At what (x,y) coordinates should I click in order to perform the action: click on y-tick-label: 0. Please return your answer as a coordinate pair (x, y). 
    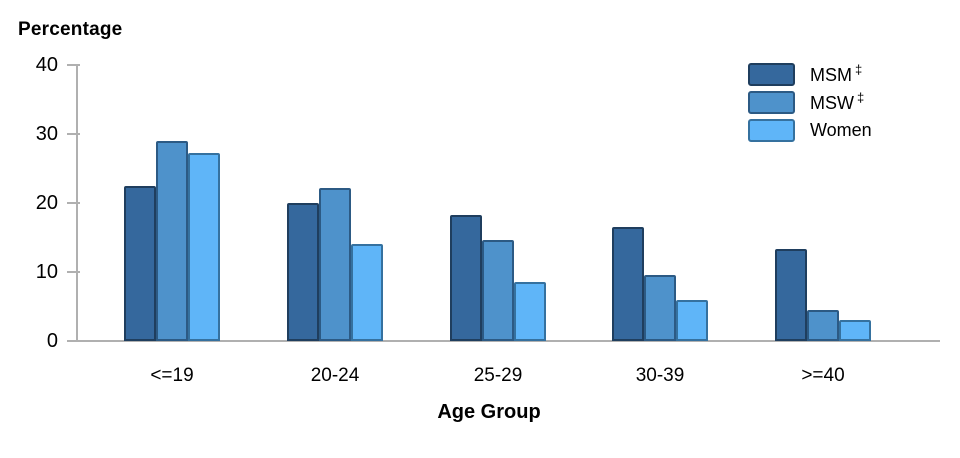
    Looking at the image, I should click on (52, 341).